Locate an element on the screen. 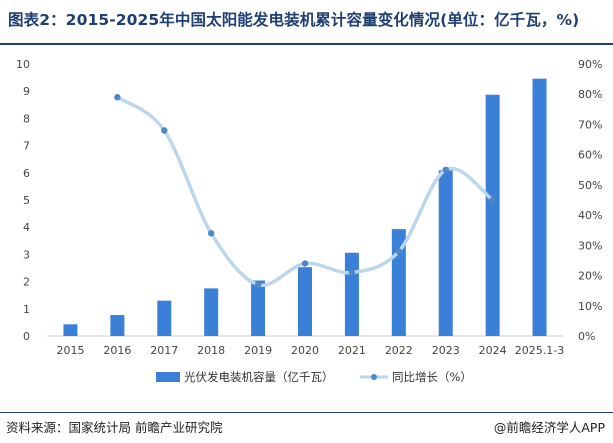  legend: 光伏发电装机容量（亿千瓦） 同比增长（%） is located at coordinates (314, 377).